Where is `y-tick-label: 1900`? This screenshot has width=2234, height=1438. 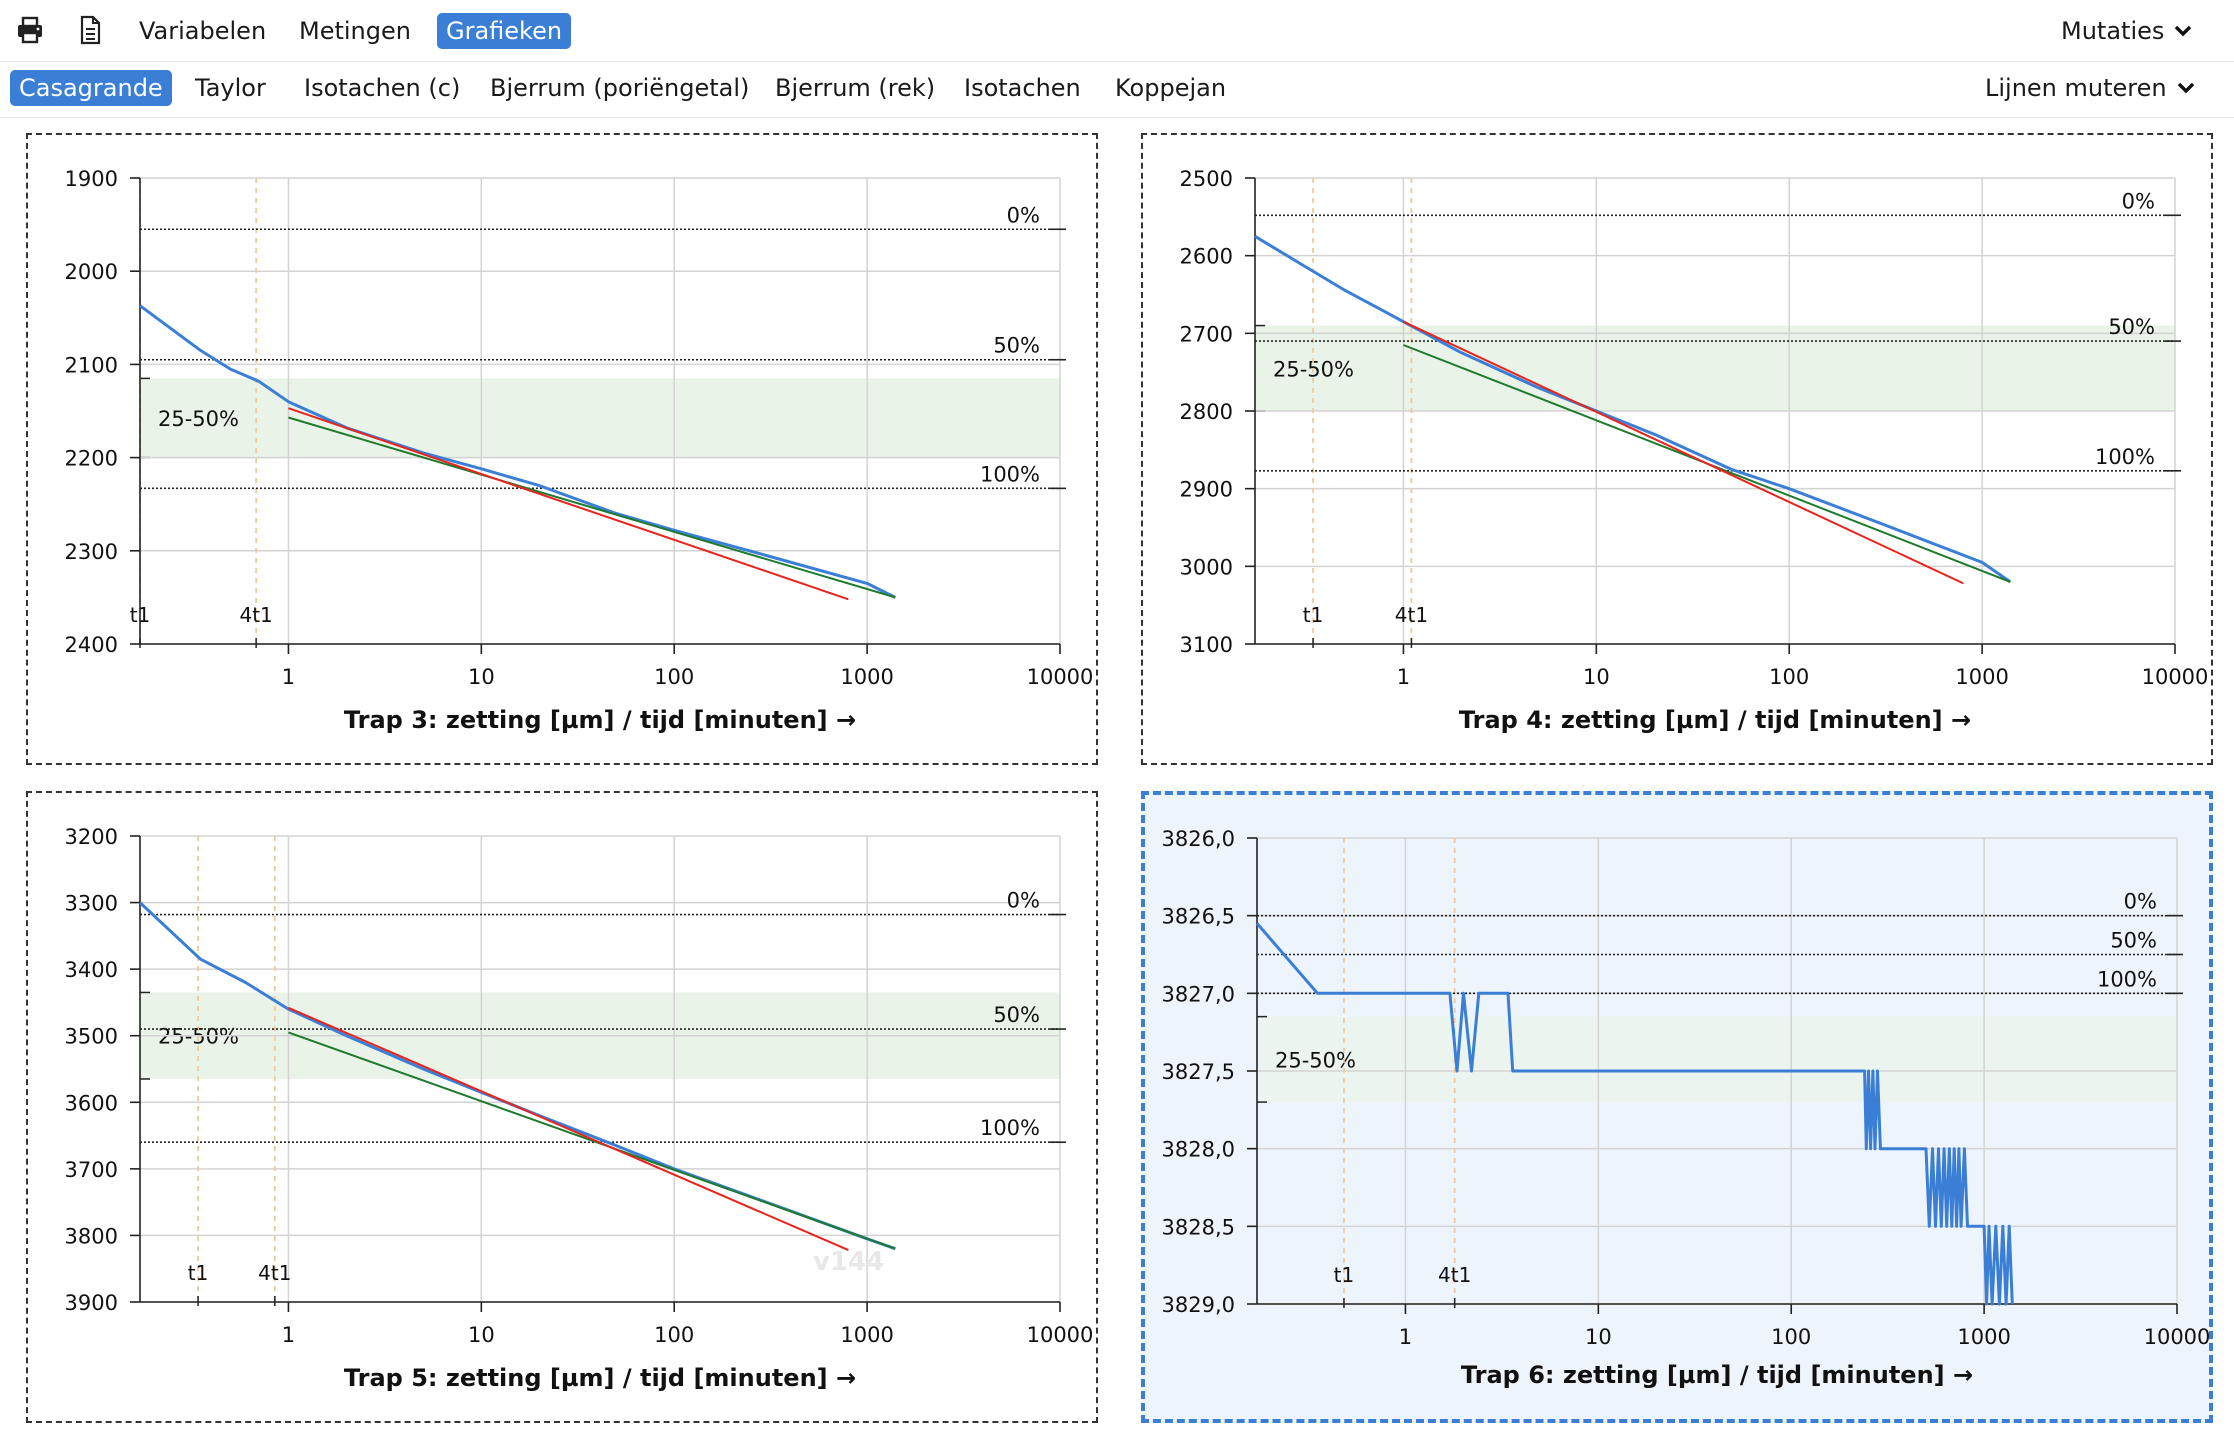 y-tick-label: 1900 is located at coordinates (91, 179).